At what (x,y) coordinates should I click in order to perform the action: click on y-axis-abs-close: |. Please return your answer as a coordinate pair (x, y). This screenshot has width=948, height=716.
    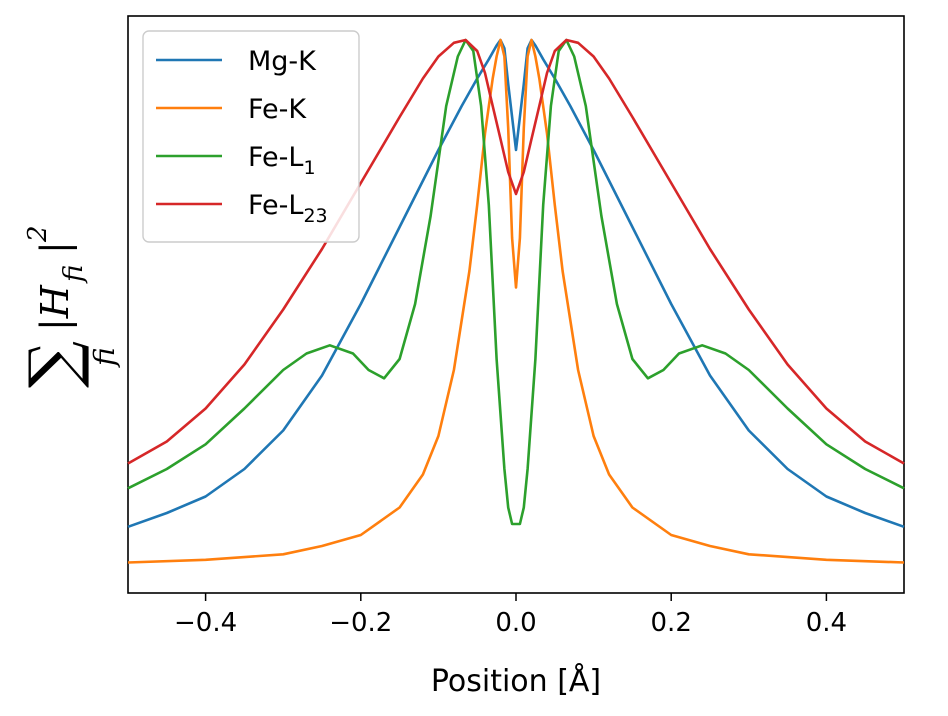
    Looking at the image, I should click on (55, 247).